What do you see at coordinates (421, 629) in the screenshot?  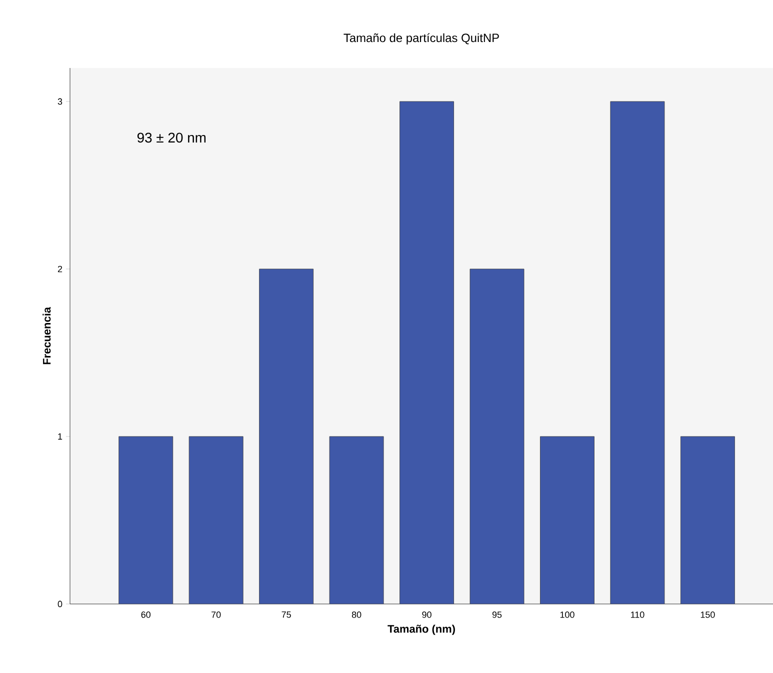 I see `x-axis-title: Tamaño (nm)` at bounding box center [421, 629].